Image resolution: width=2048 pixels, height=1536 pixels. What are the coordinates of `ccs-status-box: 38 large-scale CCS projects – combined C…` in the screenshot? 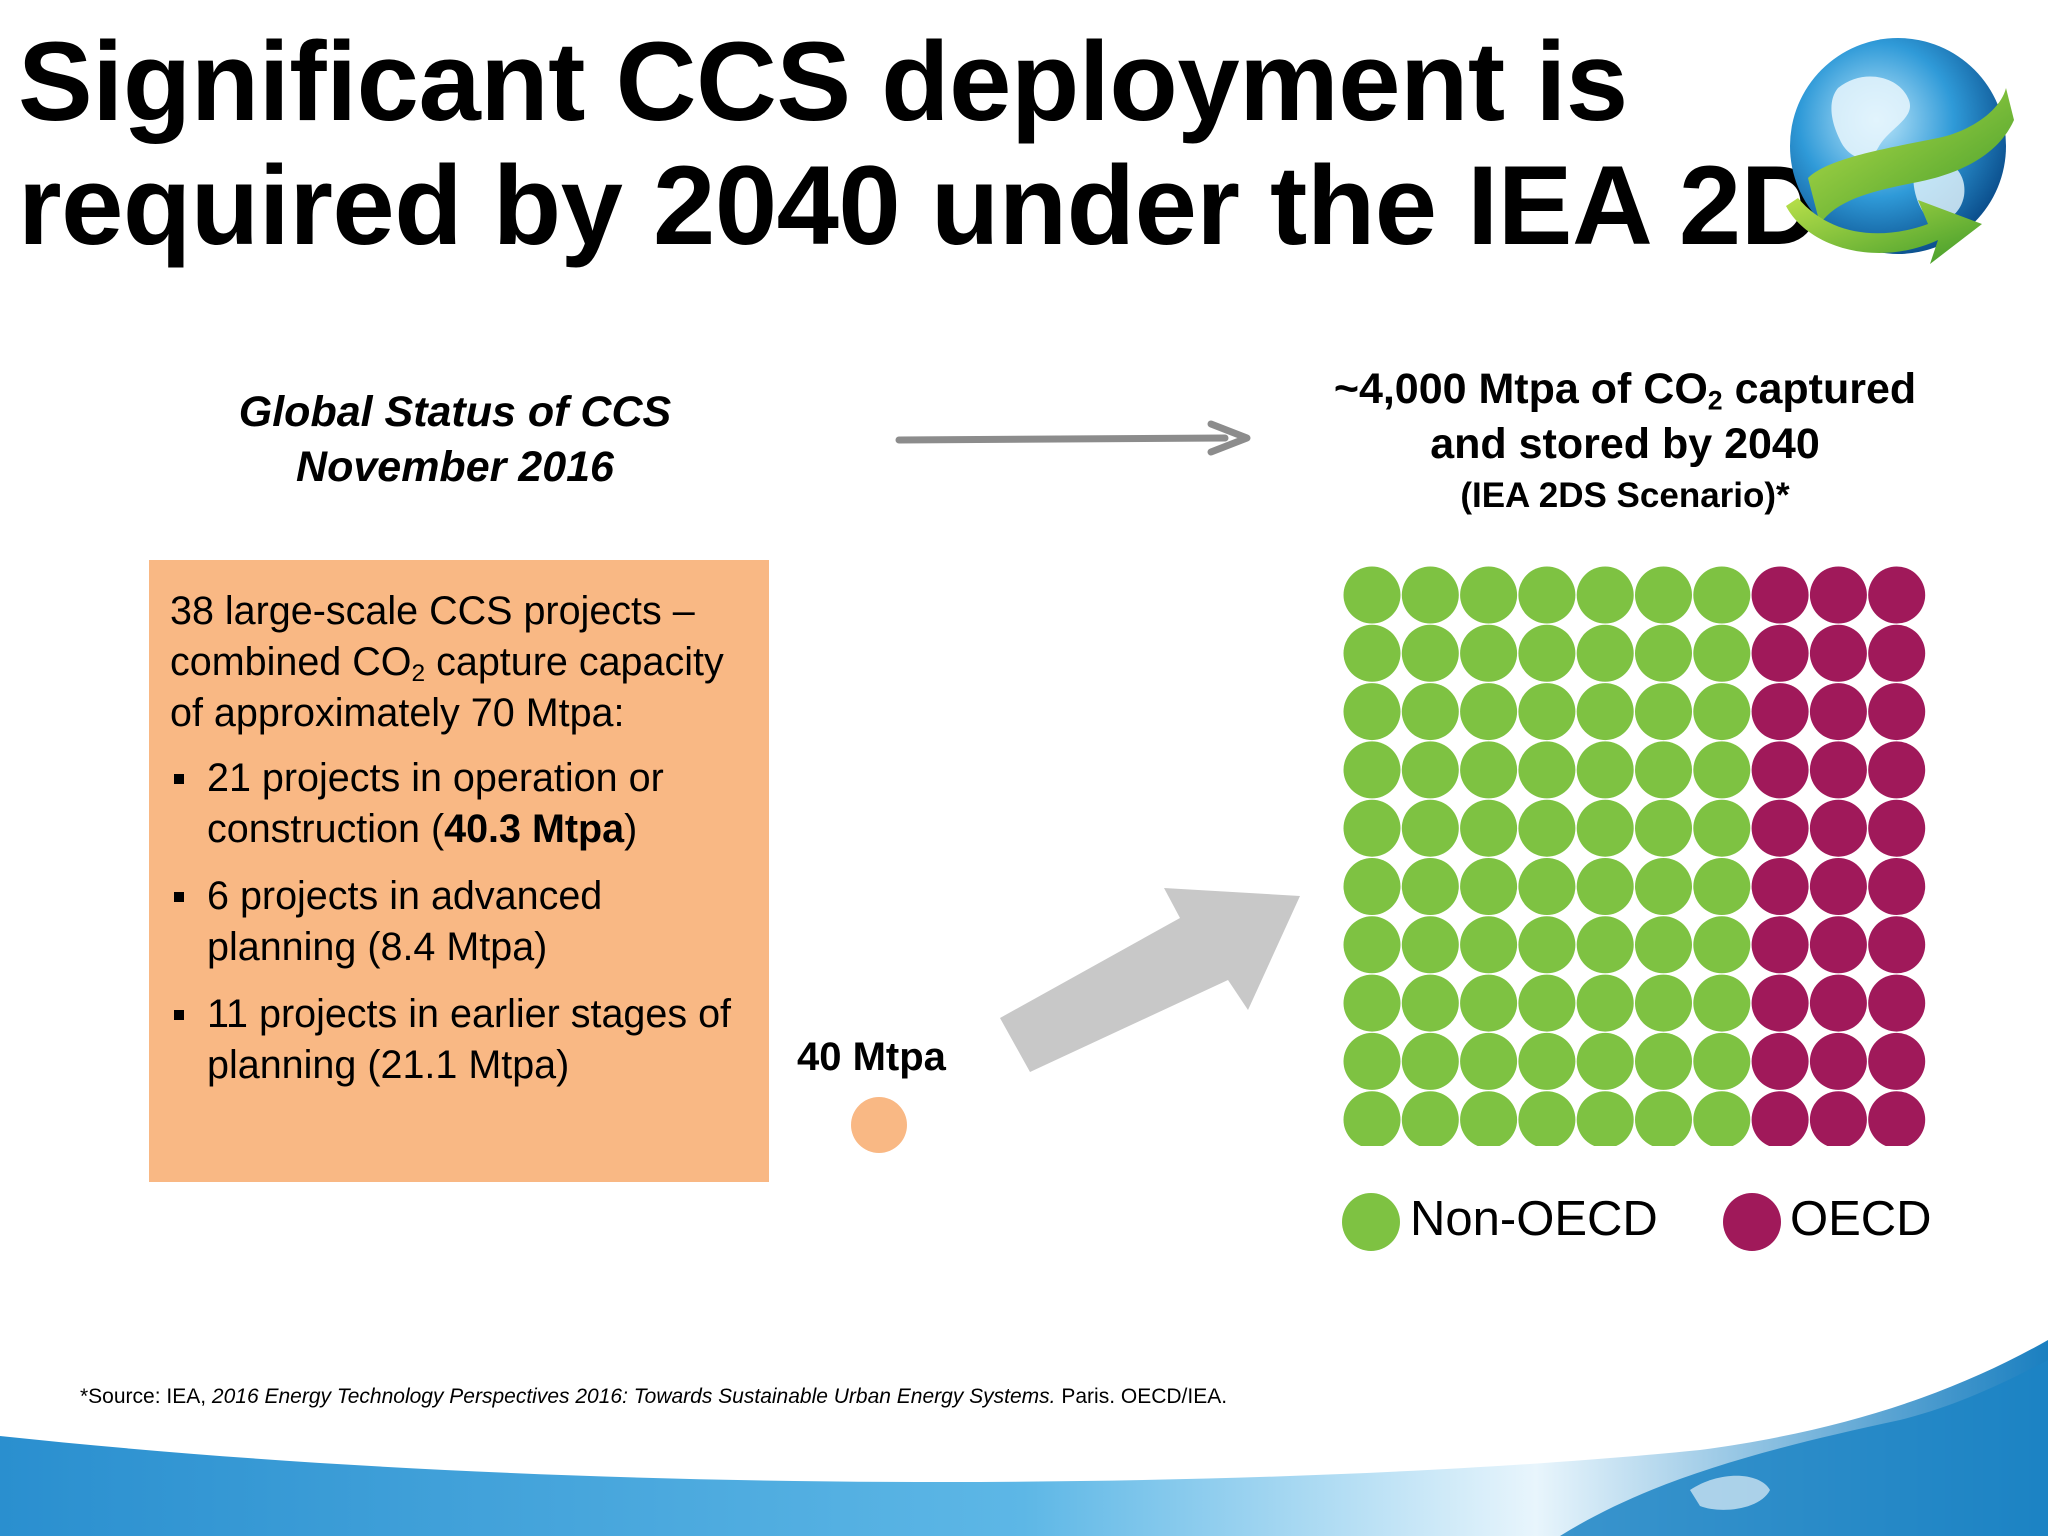 It's located at (459, 871).